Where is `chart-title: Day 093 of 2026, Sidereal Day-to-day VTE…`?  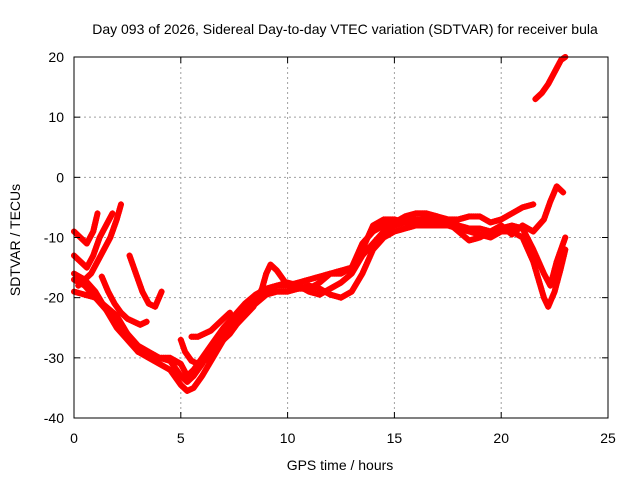
chart-title: Day 093 of 2026, Sidereal Day-to-day VTE… is located at coordinates (345, 29).